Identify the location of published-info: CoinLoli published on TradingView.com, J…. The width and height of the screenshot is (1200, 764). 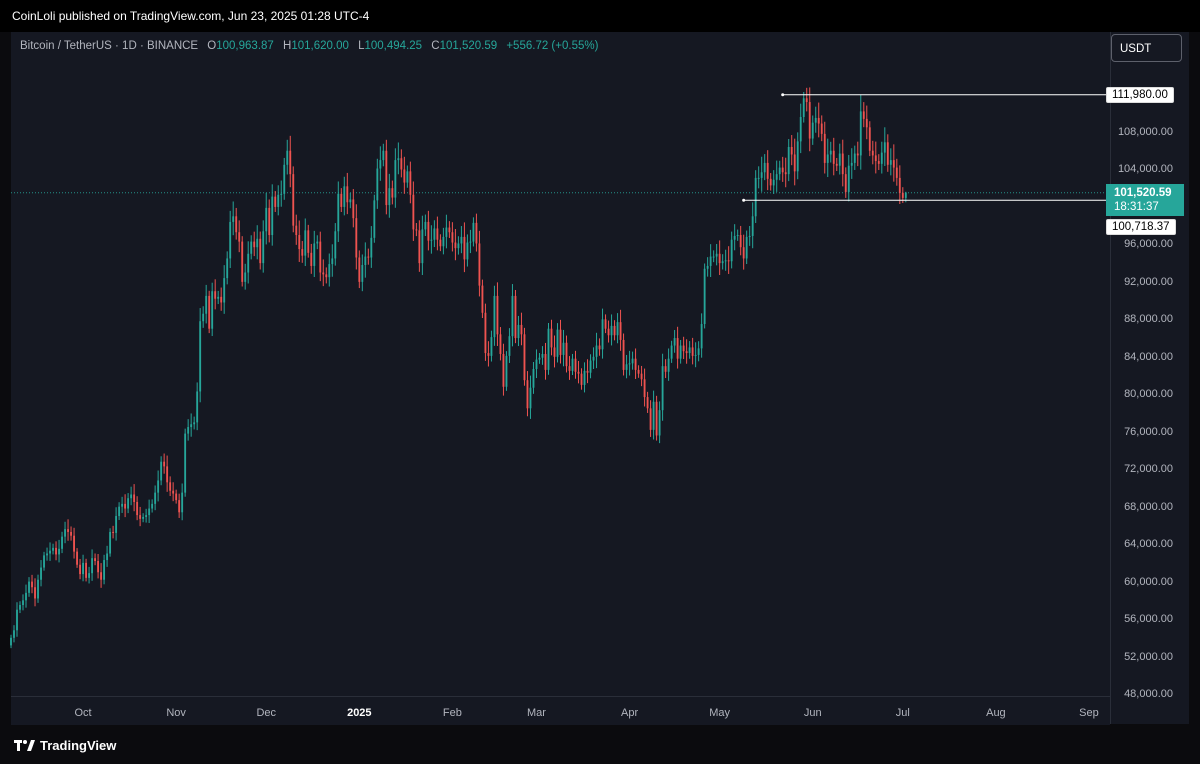
(191, 16).